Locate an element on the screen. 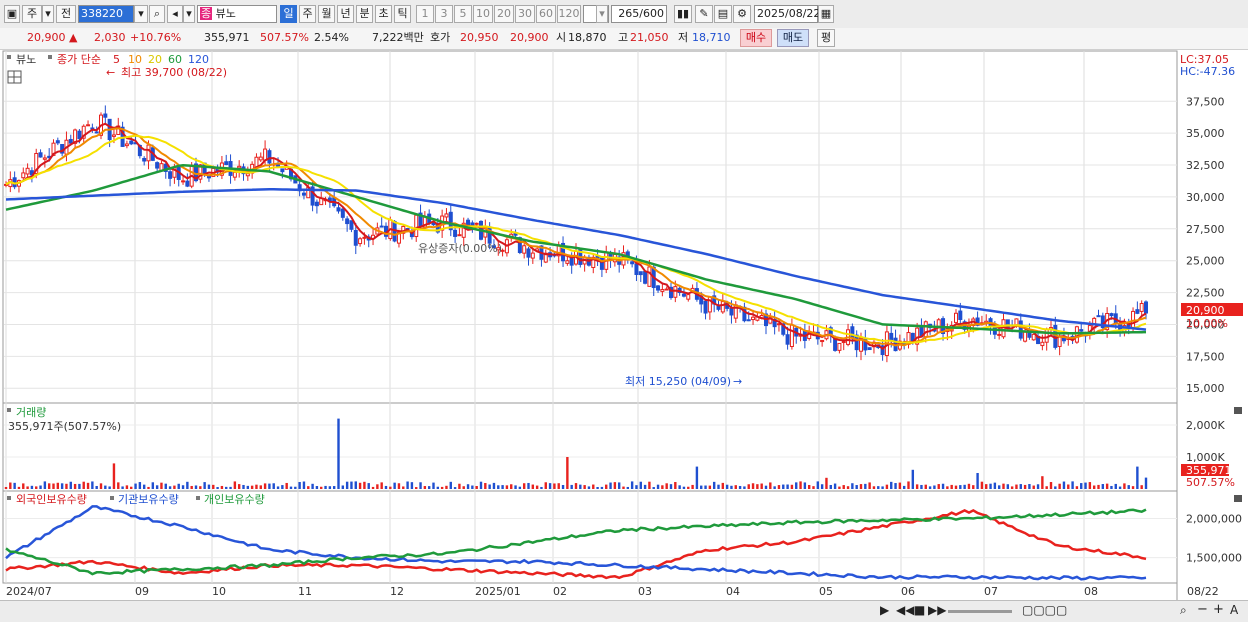 This screenshot has height=622, width=1248. period-day-button: 일 is located at coordinates (288, 14).